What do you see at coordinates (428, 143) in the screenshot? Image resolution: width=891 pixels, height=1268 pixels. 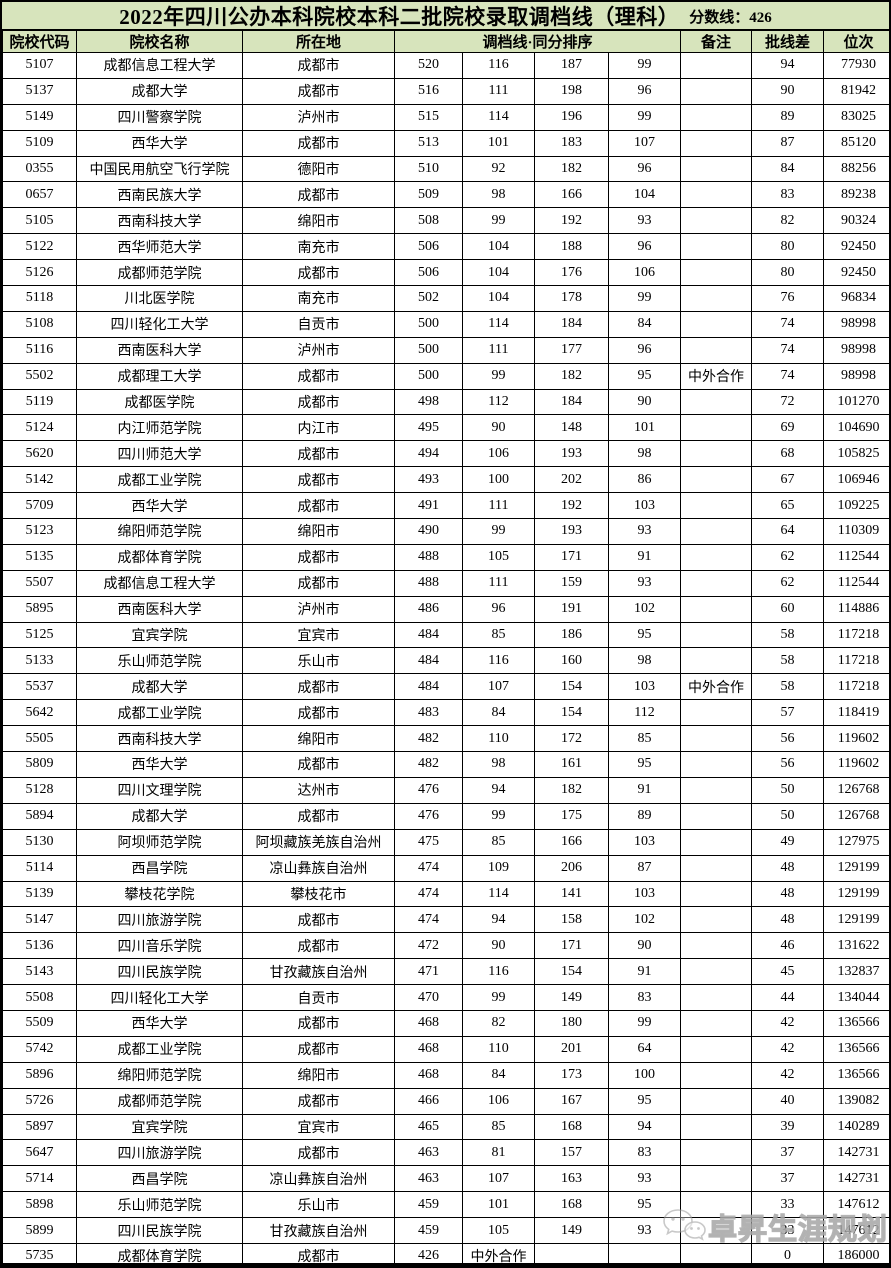 I see `cell-c1: 513` at bounding box center [428, 143].